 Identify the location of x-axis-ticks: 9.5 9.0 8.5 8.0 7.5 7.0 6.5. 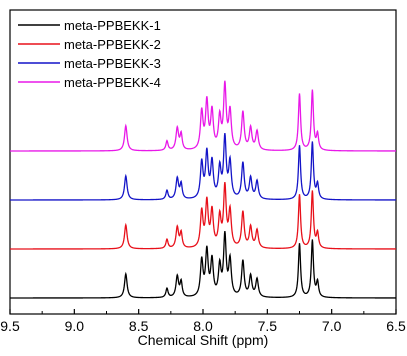
(203, 321).